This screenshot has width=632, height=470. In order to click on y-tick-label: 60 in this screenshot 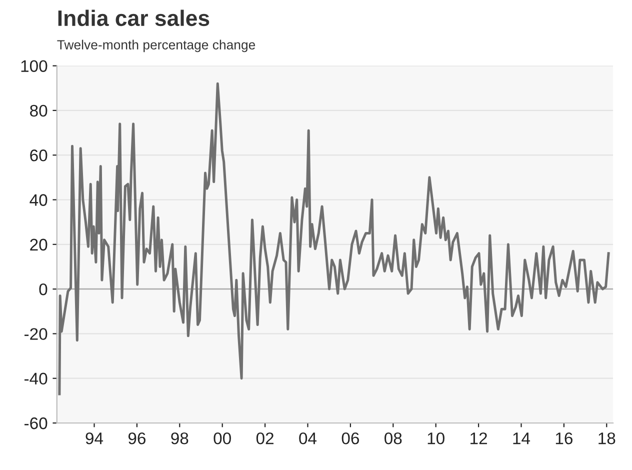, I will do `click(39, 156)`.